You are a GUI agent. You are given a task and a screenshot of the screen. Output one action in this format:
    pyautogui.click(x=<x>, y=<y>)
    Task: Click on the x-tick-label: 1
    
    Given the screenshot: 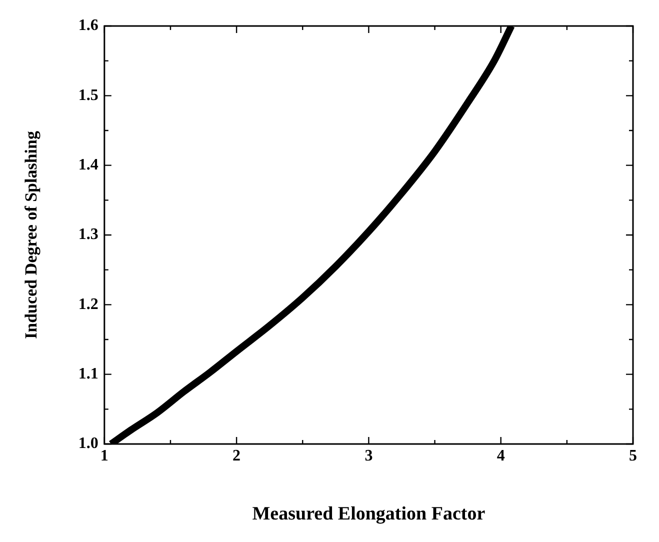 What is the action you would take?
    pyautogui.click(x=104, y=456)
    